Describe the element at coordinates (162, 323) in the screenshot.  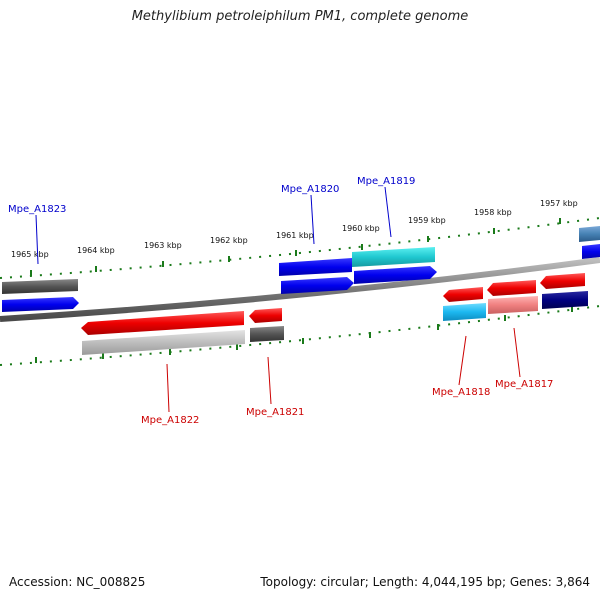
I see `gene-feature-Mpe_A1822` at that location.